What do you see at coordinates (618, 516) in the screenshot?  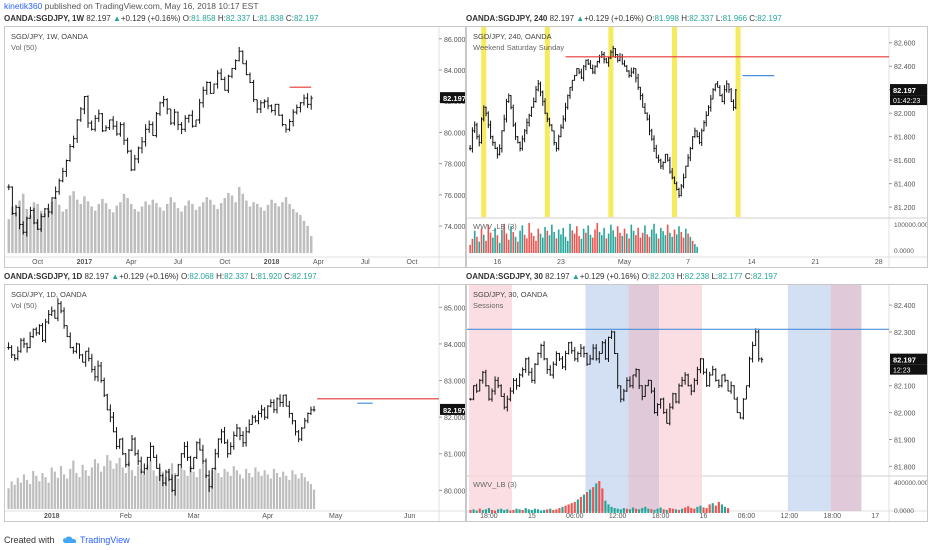 I see `x-tick-label: 12:00` at bounding box center [618, 516].